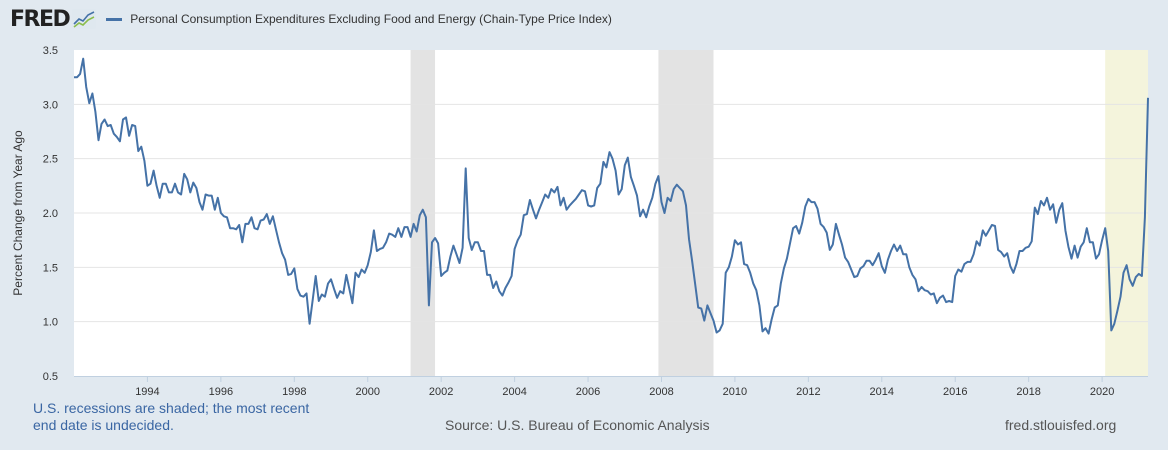 This screenshot has width=1168, height=450. I want to click on fred-logo: FRED, so click(40, 19).